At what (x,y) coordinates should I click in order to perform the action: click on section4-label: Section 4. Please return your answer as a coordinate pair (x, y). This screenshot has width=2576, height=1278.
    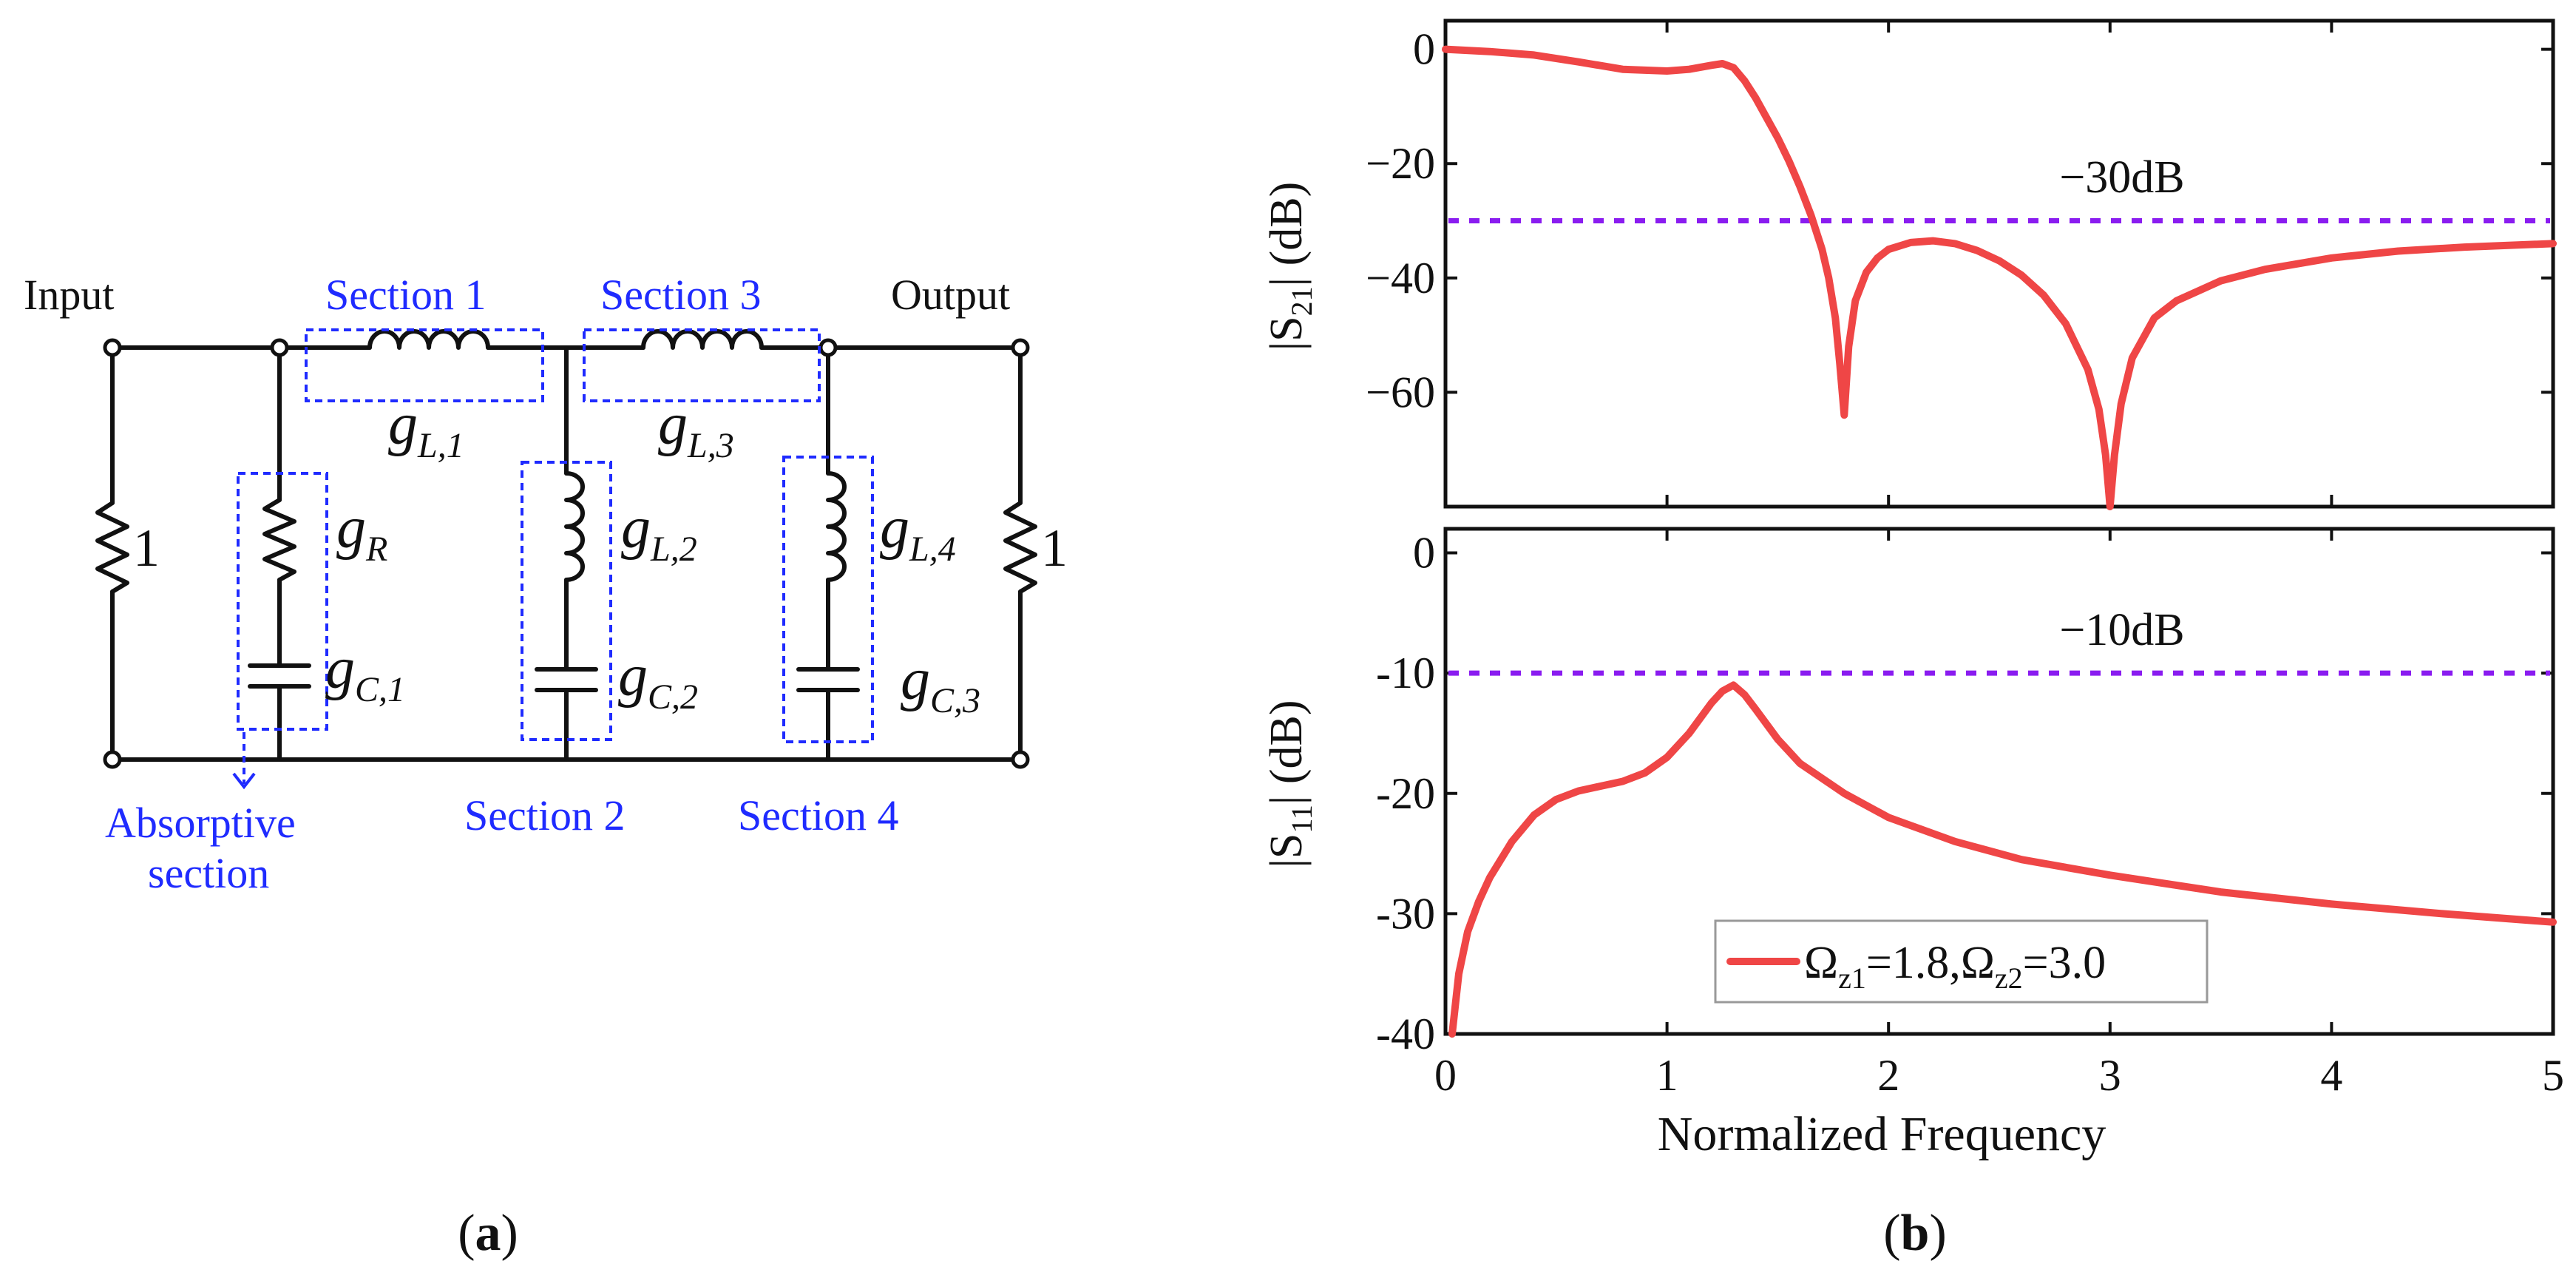
    Looking at the image, I should click on (818, 815).